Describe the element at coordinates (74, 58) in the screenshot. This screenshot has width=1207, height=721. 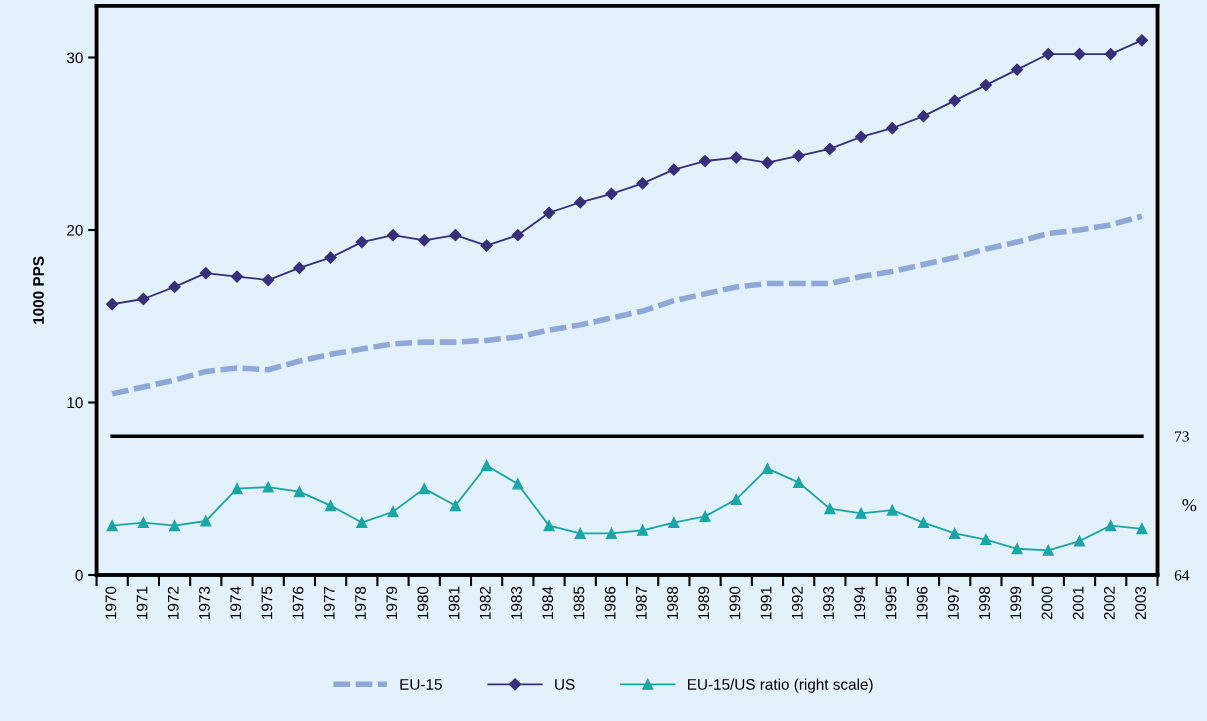
I see `y-tick-label: 30` at that location.